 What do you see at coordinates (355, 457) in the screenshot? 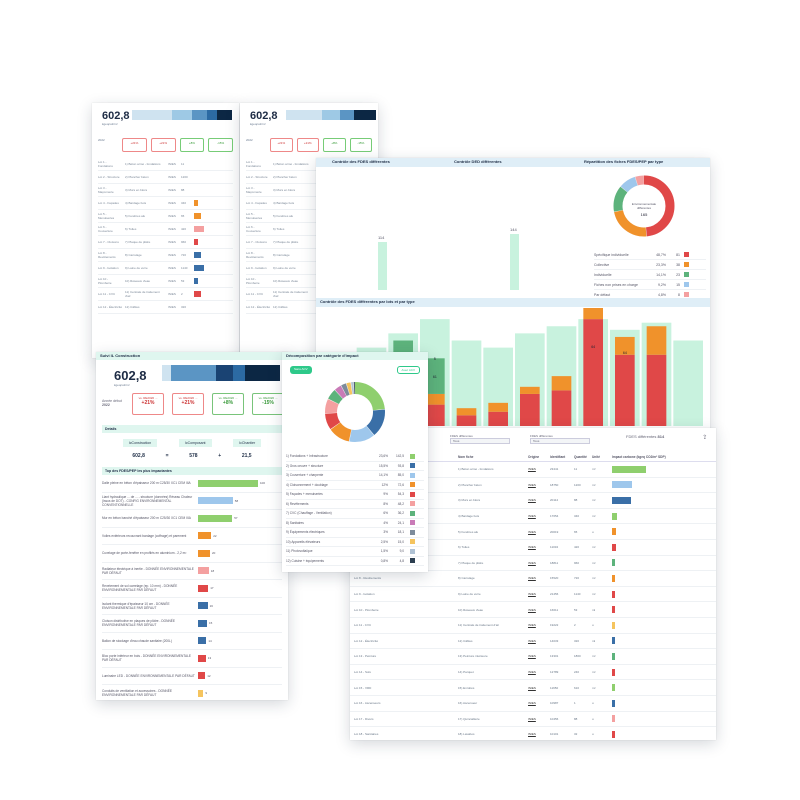
I see `category-row: 1) Fondations + Infrastructure 23,6% 142,5` at bounding box center [355, 457].